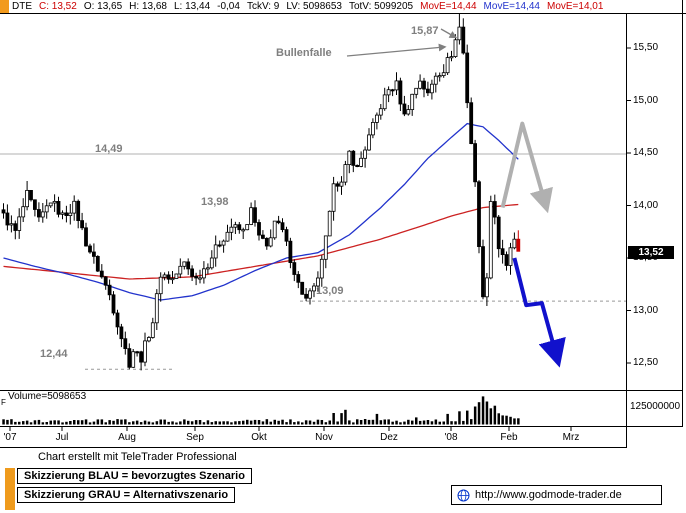 The height and width of the screenshot is (513, 686). What do you see at coordinates (215, 202) in the screenshot?
I see `interim-high-label: 13,98` at bounding box center [215, 202].